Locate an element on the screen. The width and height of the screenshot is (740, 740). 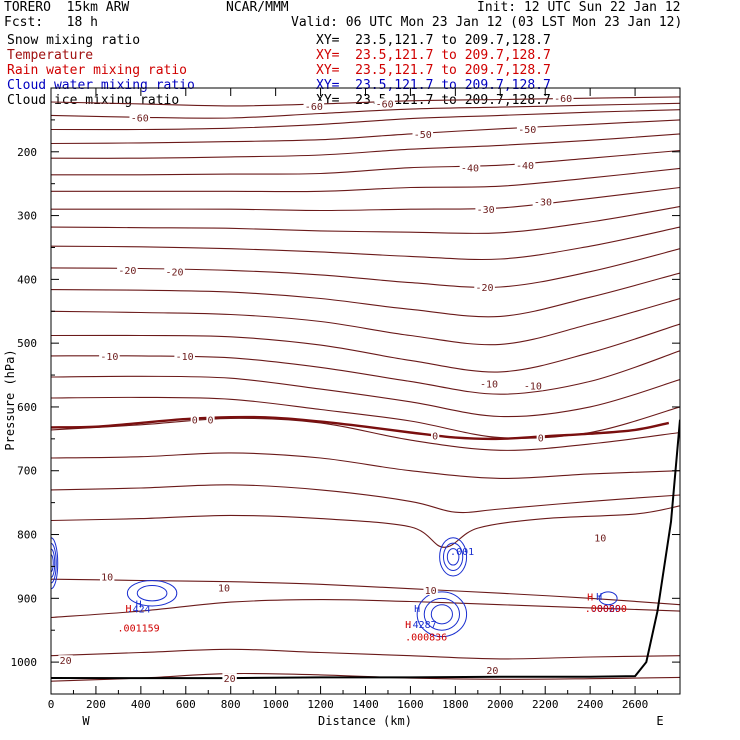
isotherm-label-19: 0 is located at coordinates (435, 437).